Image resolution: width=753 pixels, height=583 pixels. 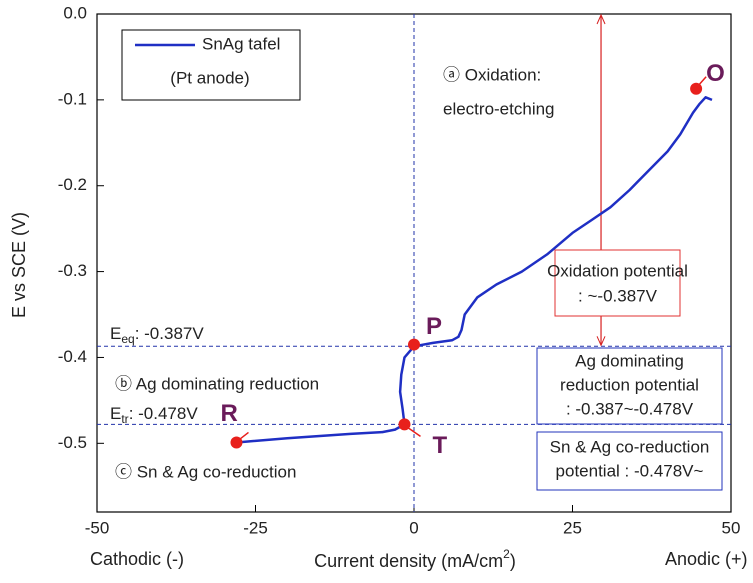 I want to click on ref-sub: tr, so click(x=124, y=419).